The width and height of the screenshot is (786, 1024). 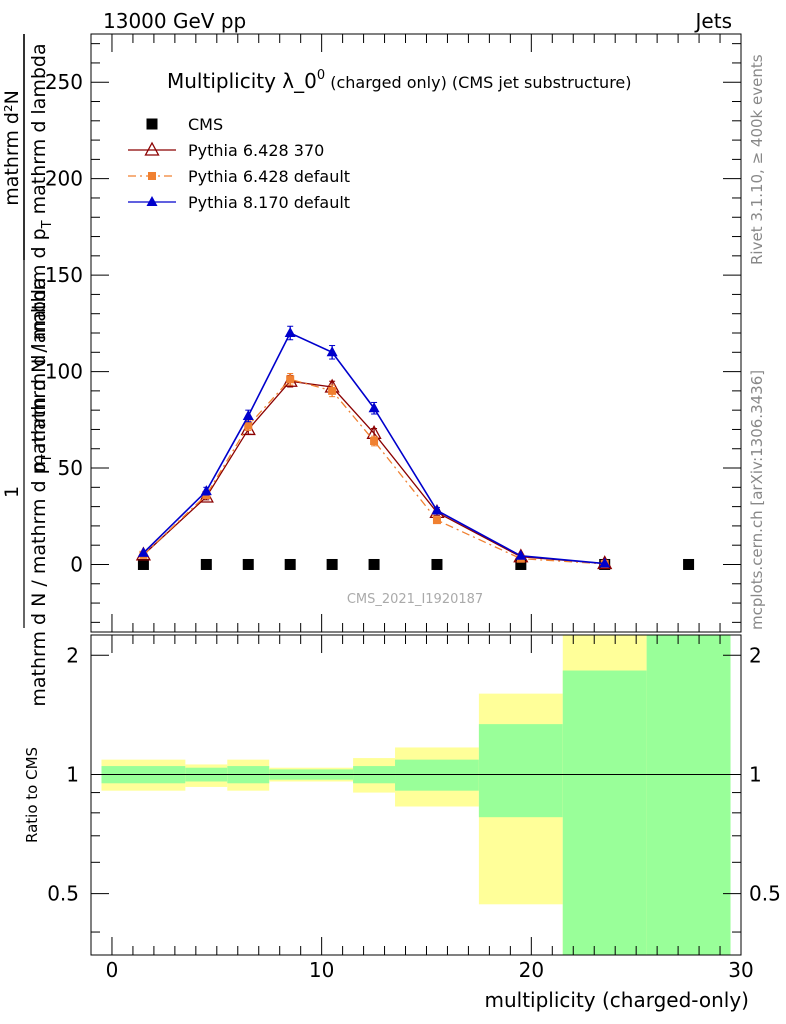 I want to click on ratio-ytick-label: 2, so click(x=72, y=655).